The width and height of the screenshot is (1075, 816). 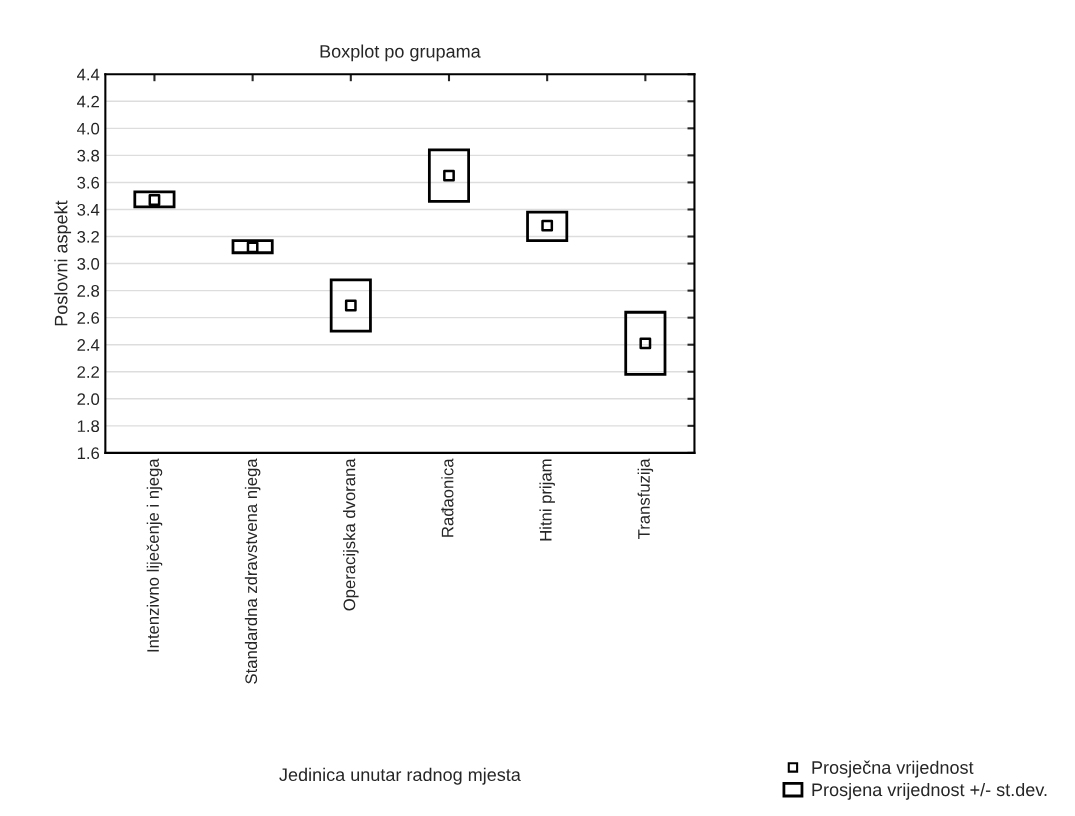 I want to click on y-tick-label: 2.6, so click(x=88, y=318).